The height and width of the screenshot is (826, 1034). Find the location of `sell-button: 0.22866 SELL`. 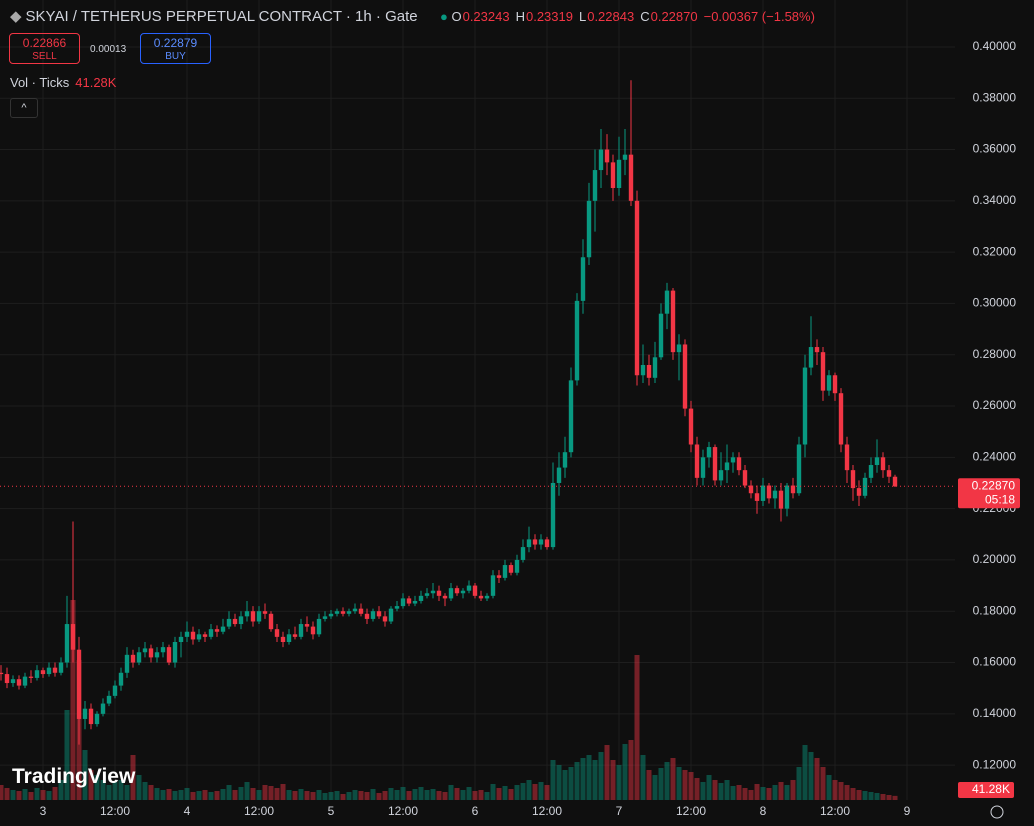

sell-button: 0.22866 SELL is located at coordinates (44, 48).